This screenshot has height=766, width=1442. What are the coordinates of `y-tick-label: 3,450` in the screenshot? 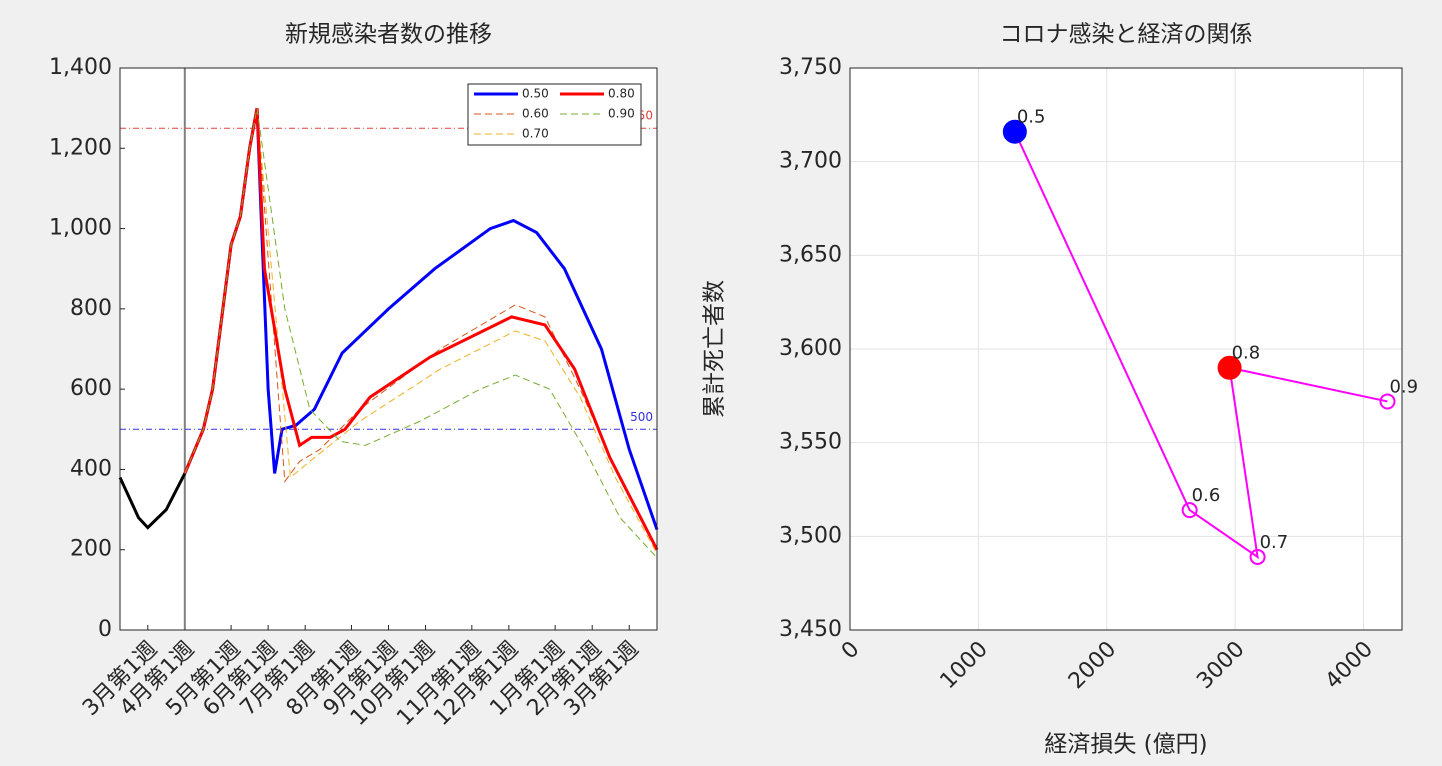 It's located at (810, 629).